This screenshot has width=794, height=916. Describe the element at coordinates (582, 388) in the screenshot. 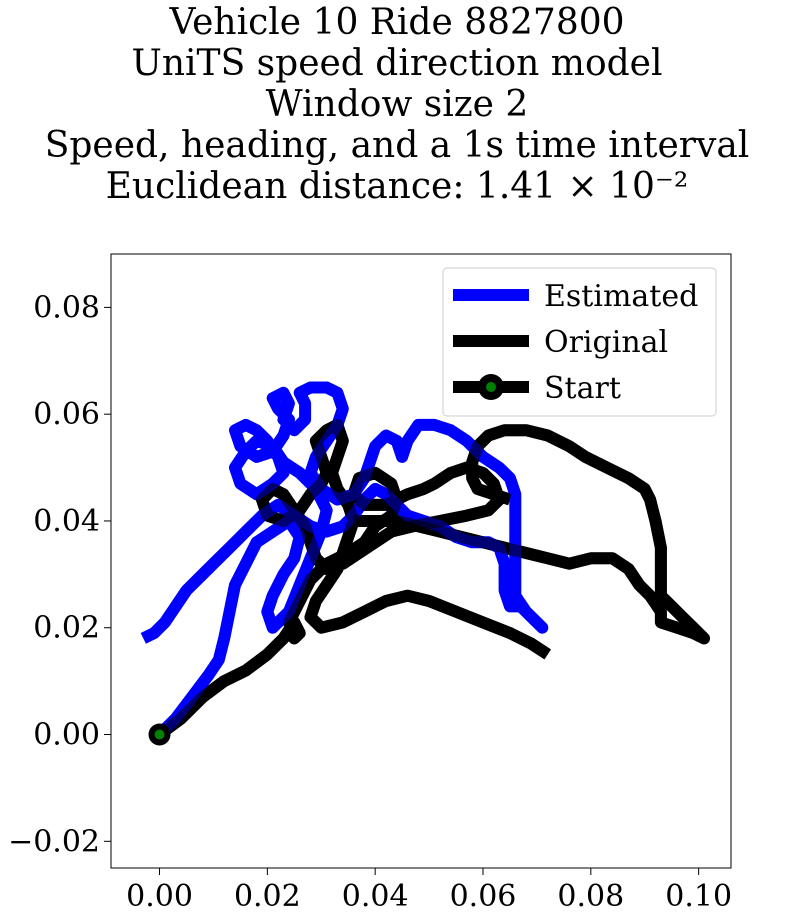

I see `legend-label: Start` at that location.